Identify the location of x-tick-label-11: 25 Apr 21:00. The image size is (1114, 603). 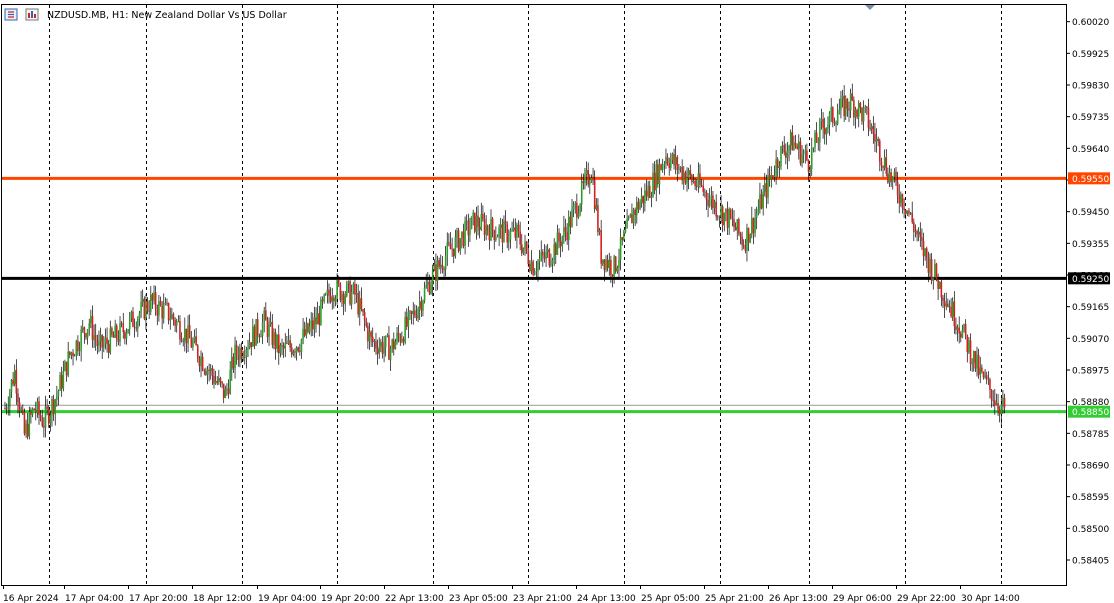
(734, 598).